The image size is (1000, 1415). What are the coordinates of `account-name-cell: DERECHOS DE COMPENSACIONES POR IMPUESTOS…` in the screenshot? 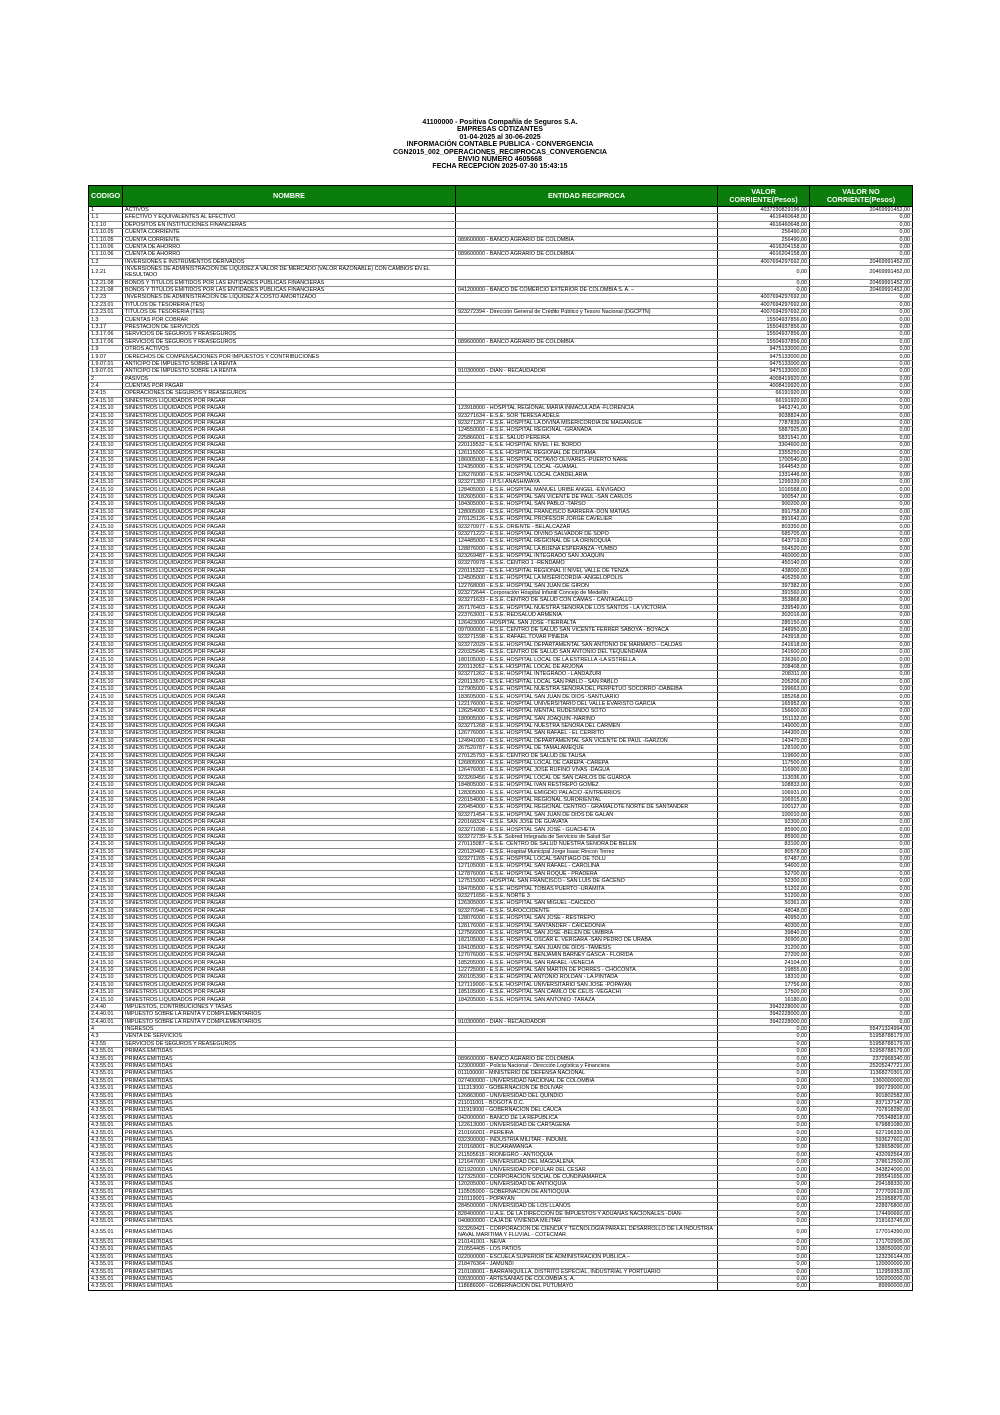 It's located at (289, 356).